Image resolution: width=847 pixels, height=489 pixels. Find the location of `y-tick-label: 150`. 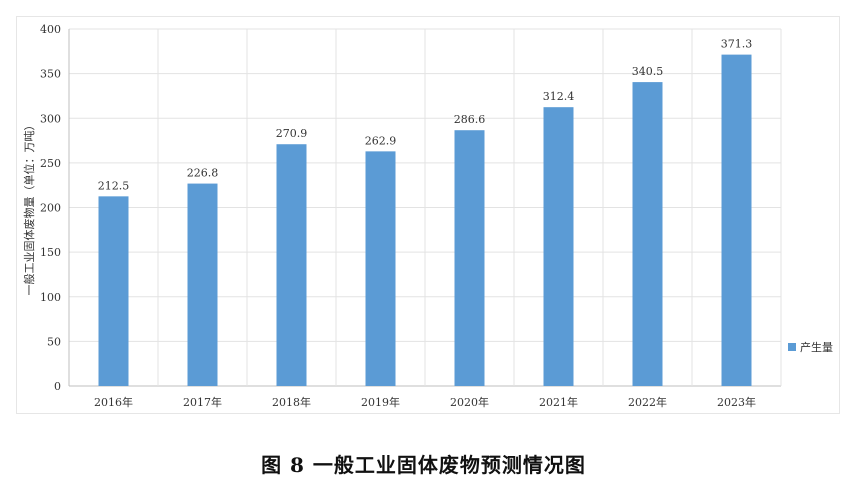

y-tick-label: 150 is located at coordinates (50, 252).